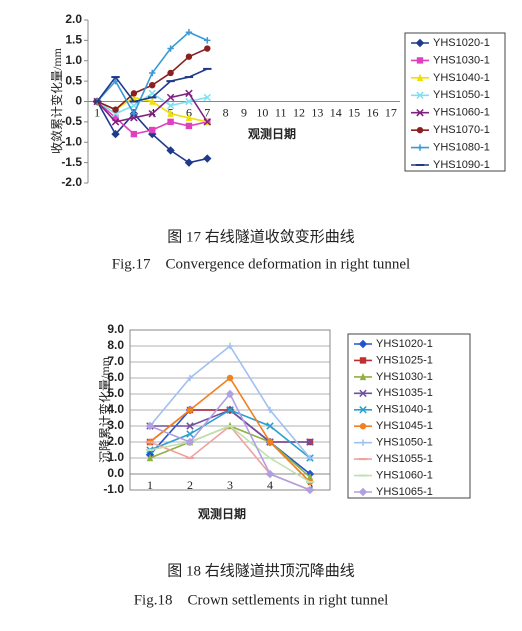 The width and height of the screenshot is (522, 631). What do you see at coordinates (261, 600) in the screenshot?
I see `caption-en: Fig.18 Crown settlements in right tunnel` at bounding box center [261, 600].